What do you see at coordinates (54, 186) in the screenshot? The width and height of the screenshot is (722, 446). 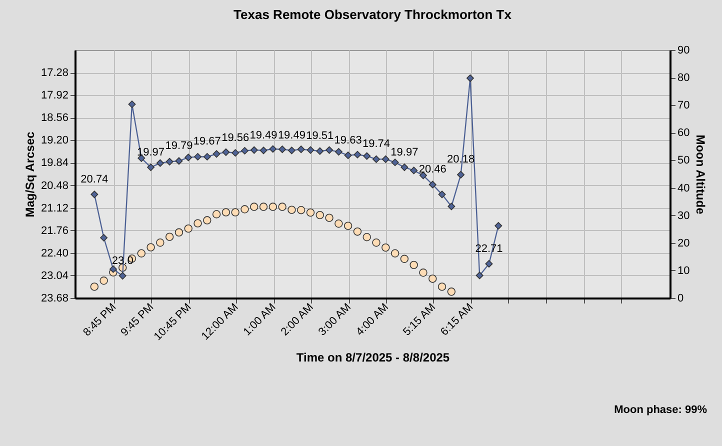 I see `y-tick-label: 20.48` at bounding box center [54, 186].